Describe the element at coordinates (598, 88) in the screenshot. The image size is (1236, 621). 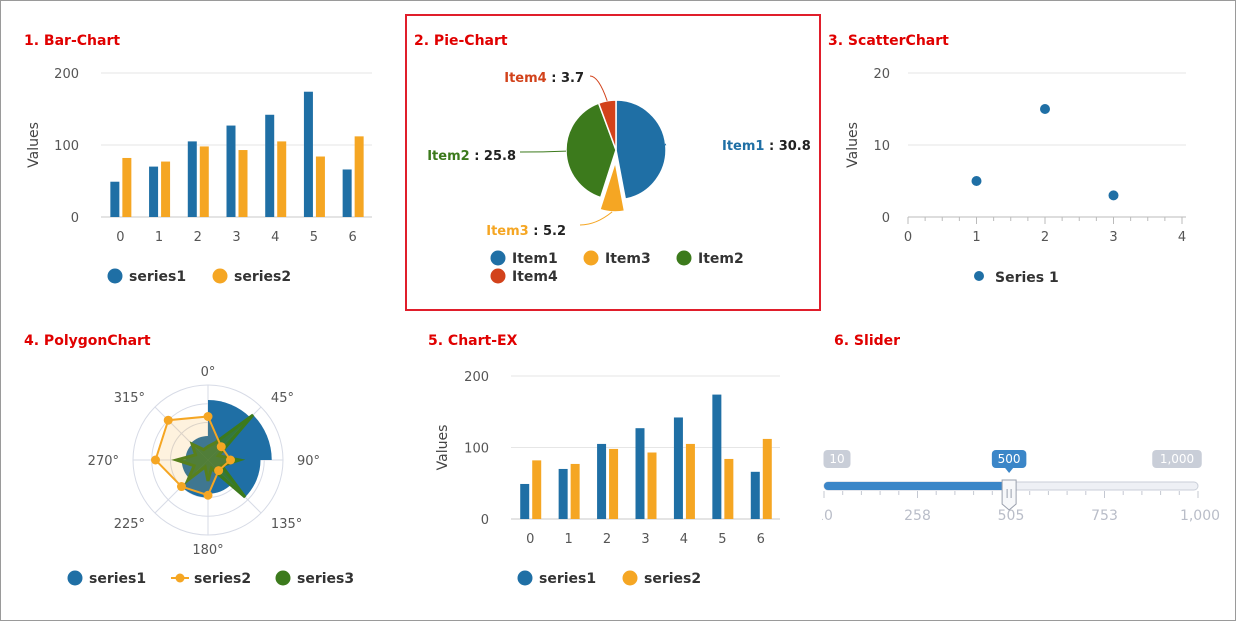
I see `pie-leader-item4` at that location.